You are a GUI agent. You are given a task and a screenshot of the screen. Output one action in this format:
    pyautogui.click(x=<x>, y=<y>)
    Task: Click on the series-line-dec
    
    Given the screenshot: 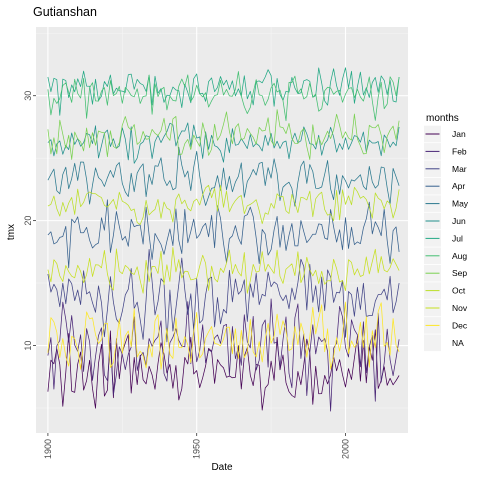 What is the action you would take?
    pyautogui.click(x=223, y=335)
    